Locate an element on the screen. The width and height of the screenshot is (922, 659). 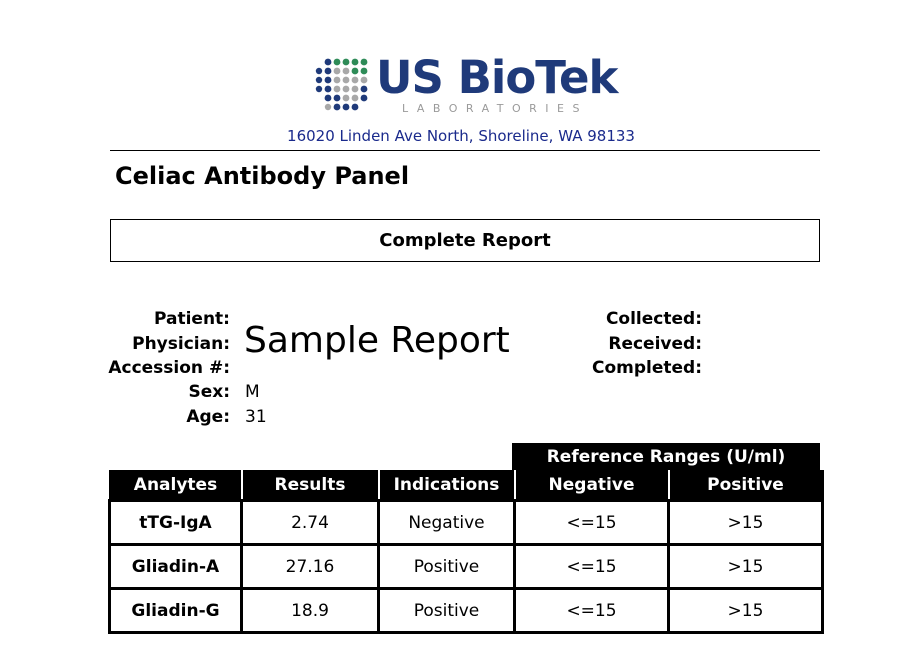
result-cell: 2.74 is located at coordinates (310, 522).